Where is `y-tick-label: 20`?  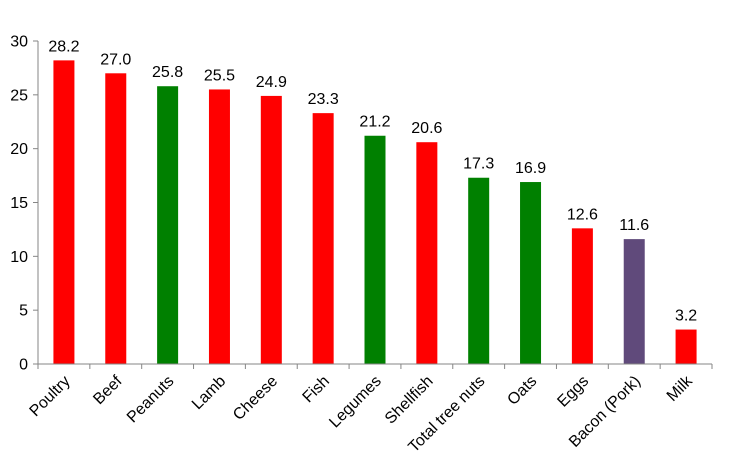 y-tick-label: 20 is located at coordinates (19, 149).